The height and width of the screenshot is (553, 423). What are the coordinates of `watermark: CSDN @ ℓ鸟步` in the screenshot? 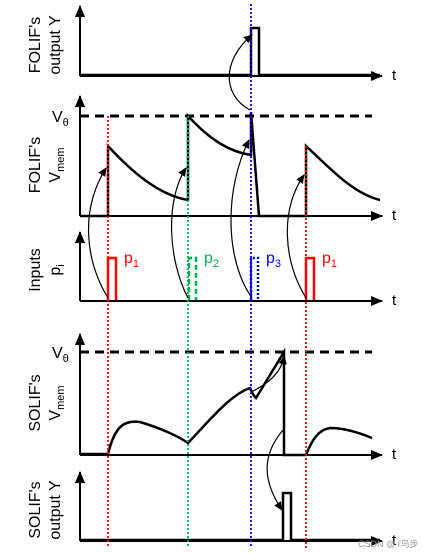 It's located at (388, 543).